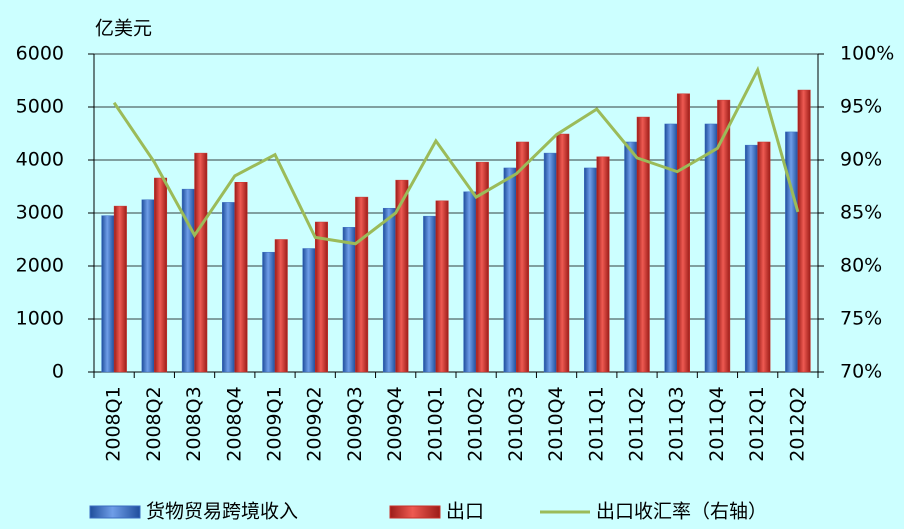 Image resolution: width=904 pixels, height=529 pixels. I want to click on y-tick-label: 6000, so click(40, 54).